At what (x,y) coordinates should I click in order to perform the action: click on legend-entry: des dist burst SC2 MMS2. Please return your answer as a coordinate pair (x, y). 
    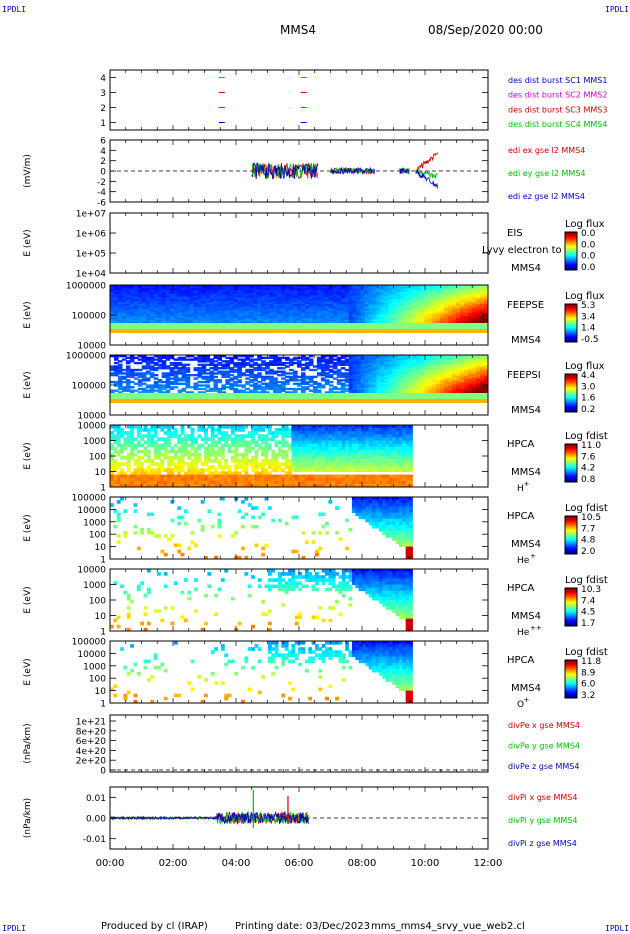
    Looking at the image, I should click on (557, 95).